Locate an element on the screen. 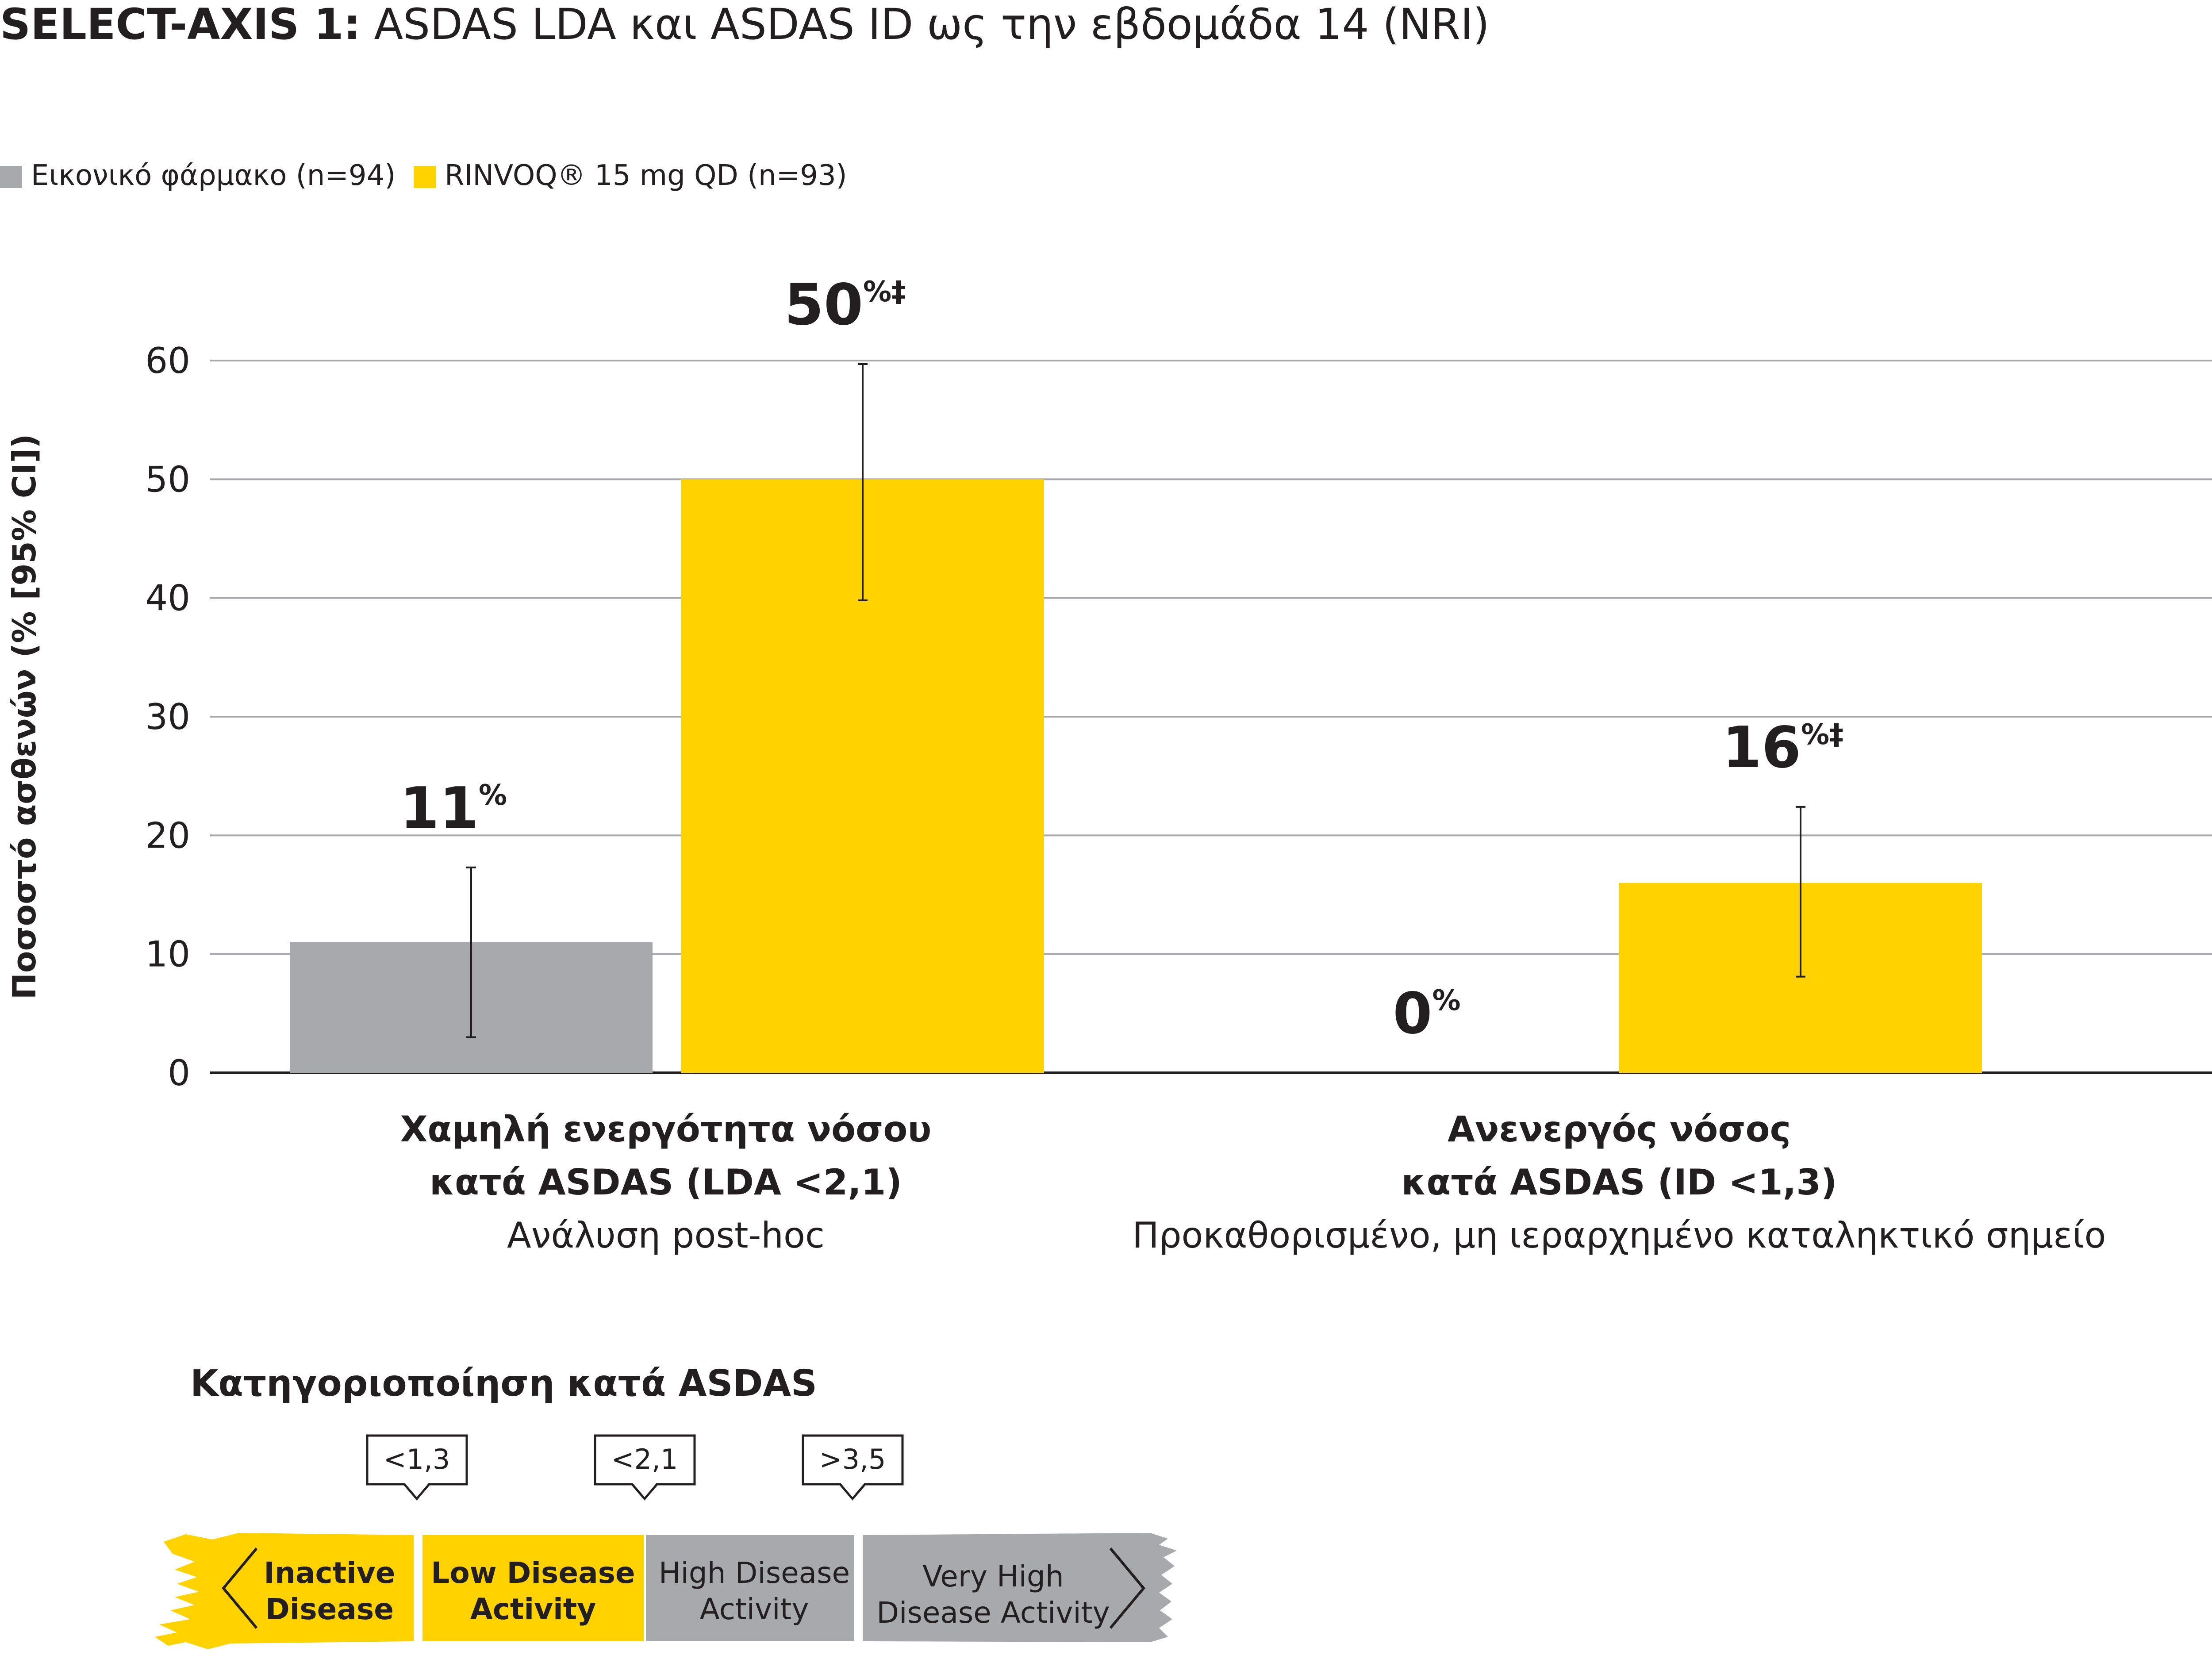 The width and height of the screenshot is (2212, 1678). legend-swatch-placebo is located at coordinates (11, 177).